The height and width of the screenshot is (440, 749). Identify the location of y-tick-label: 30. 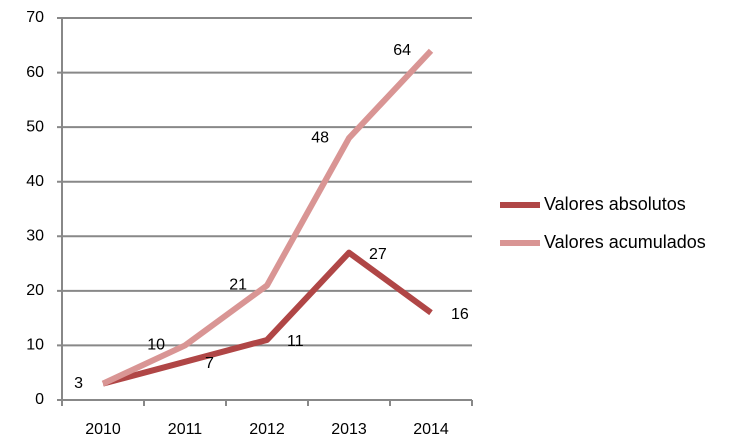
(35, 236).